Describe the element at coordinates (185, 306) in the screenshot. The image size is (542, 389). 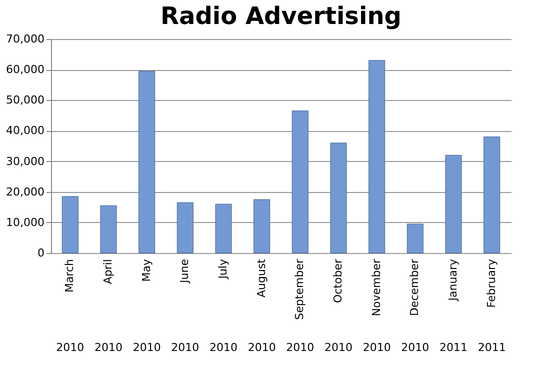
I see `category-label: June 2010` at that location.